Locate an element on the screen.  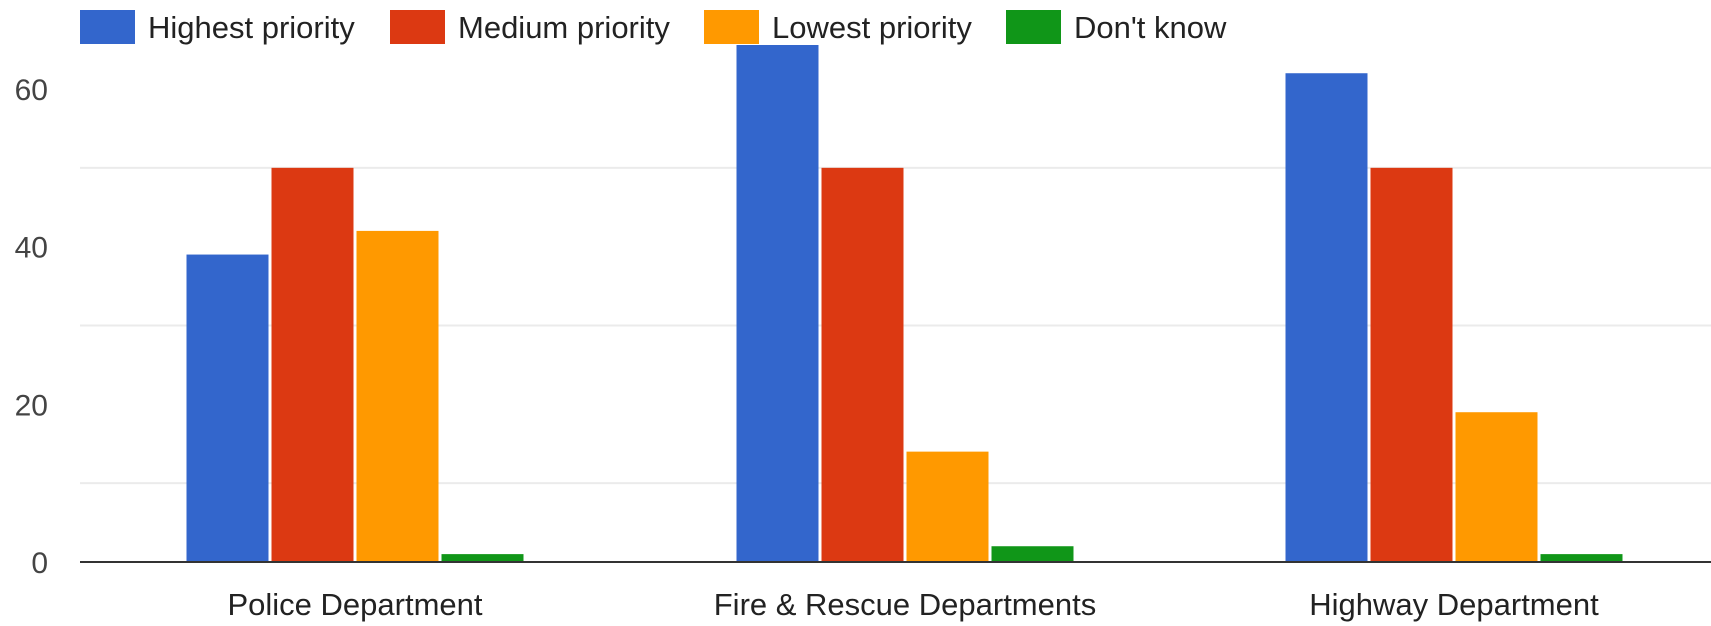
x-category-label: Highway Department is located at coordinates (1454, 604).